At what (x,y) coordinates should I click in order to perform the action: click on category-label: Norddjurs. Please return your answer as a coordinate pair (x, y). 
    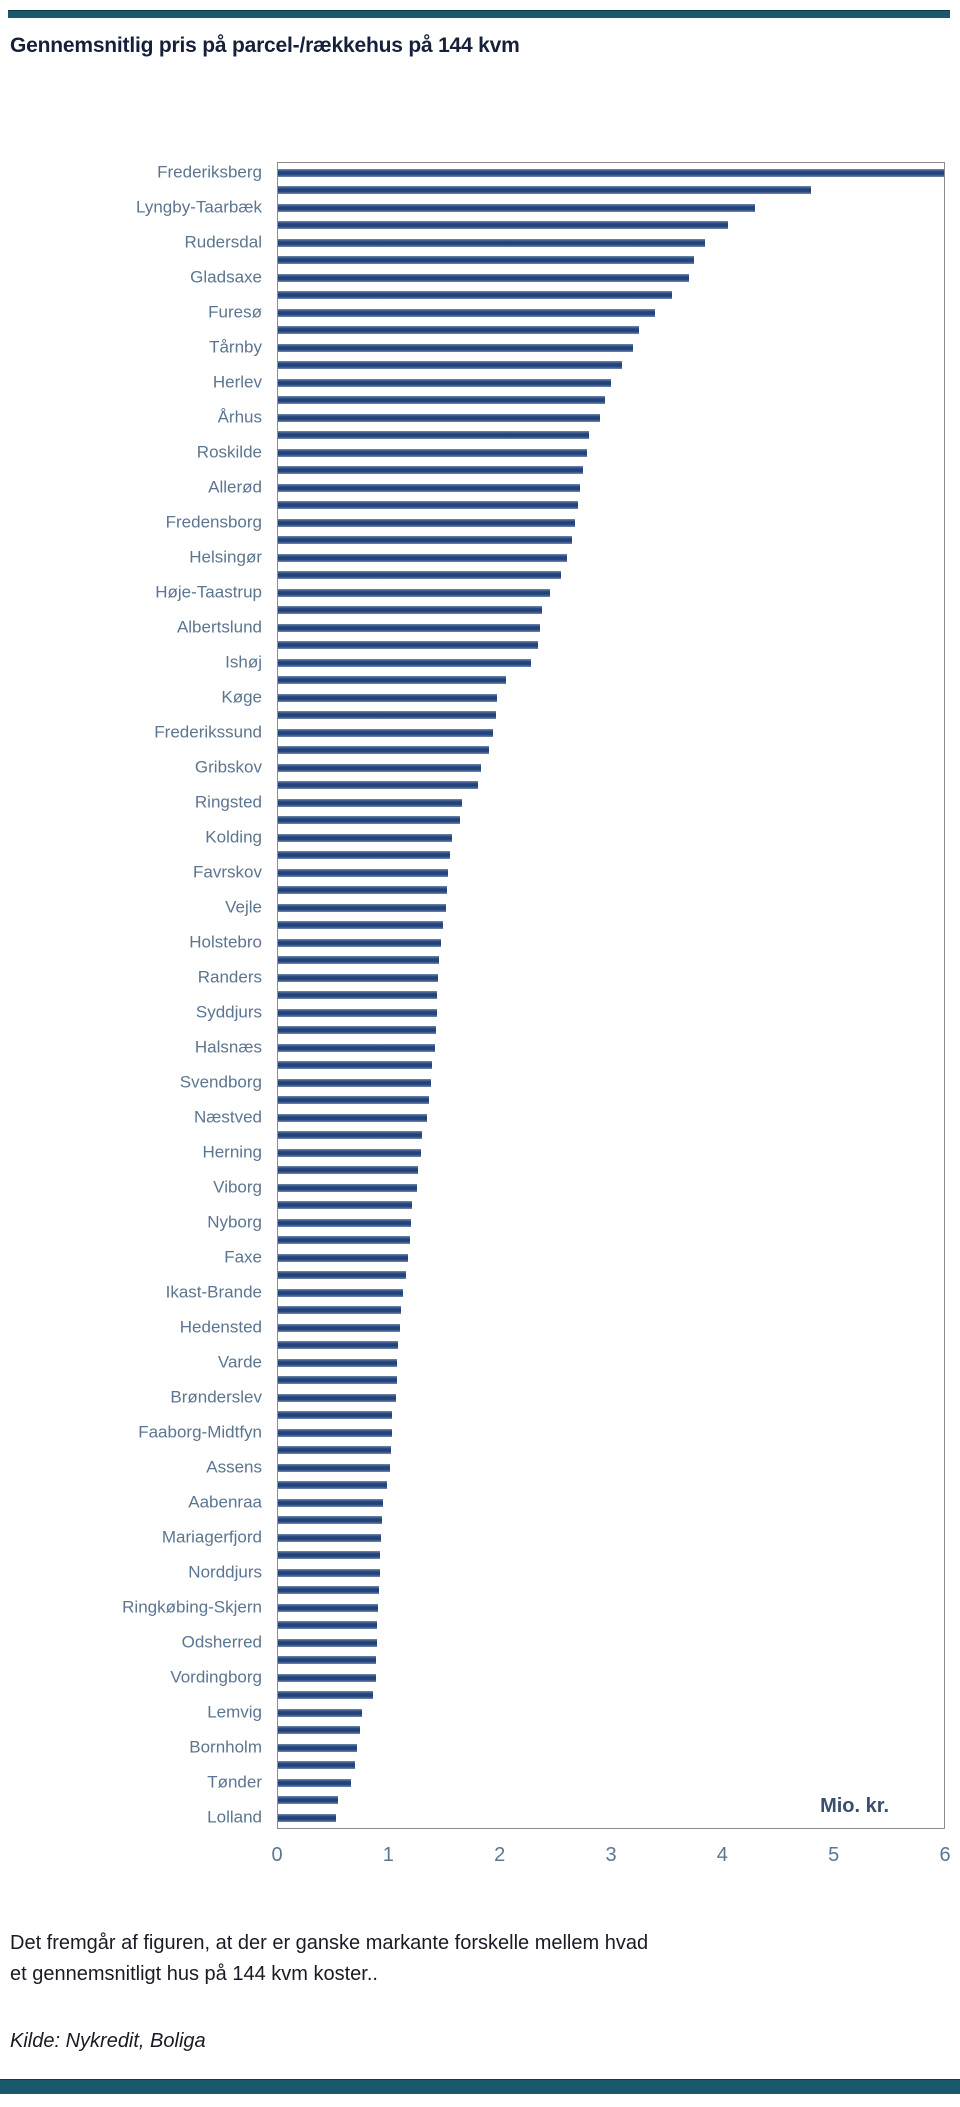
    Looking at the image, I should click on (225, 1571).